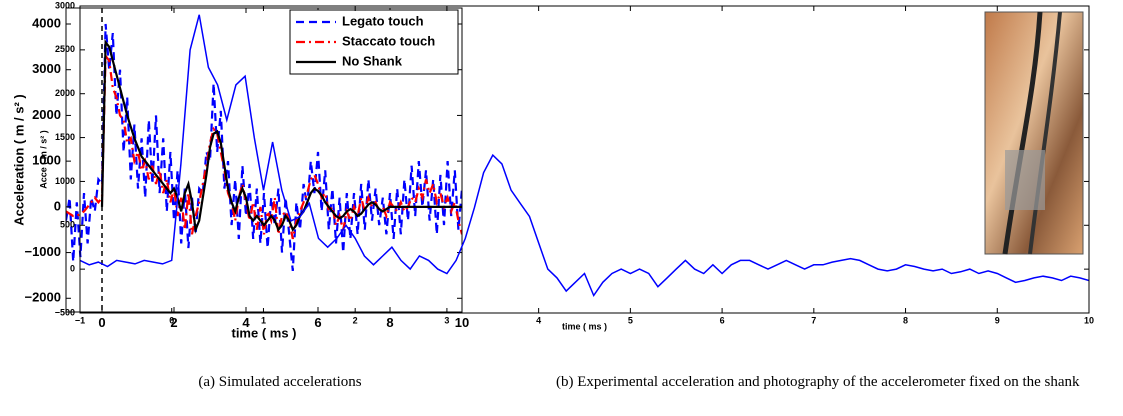 This screenshot has height=416, width=1123. What do you see at coordinates (280, 382) in the screenshot?
I see `caption-a: (a) Simulated accelerations` at bounding box center [280, 382].